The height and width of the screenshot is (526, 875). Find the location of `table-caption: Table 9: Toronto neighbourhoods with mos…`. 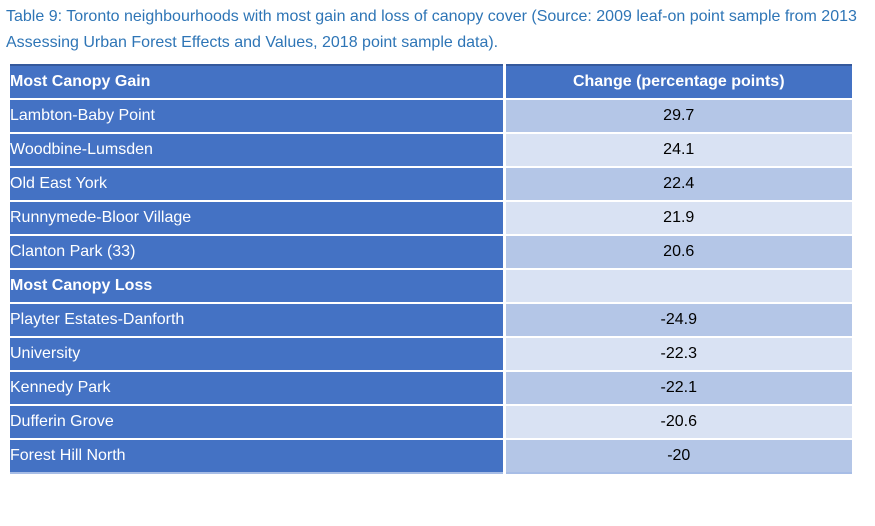

table-caption: Table 9: Toronto neighbourhoods with mos… is located at coordinates (431, 29).